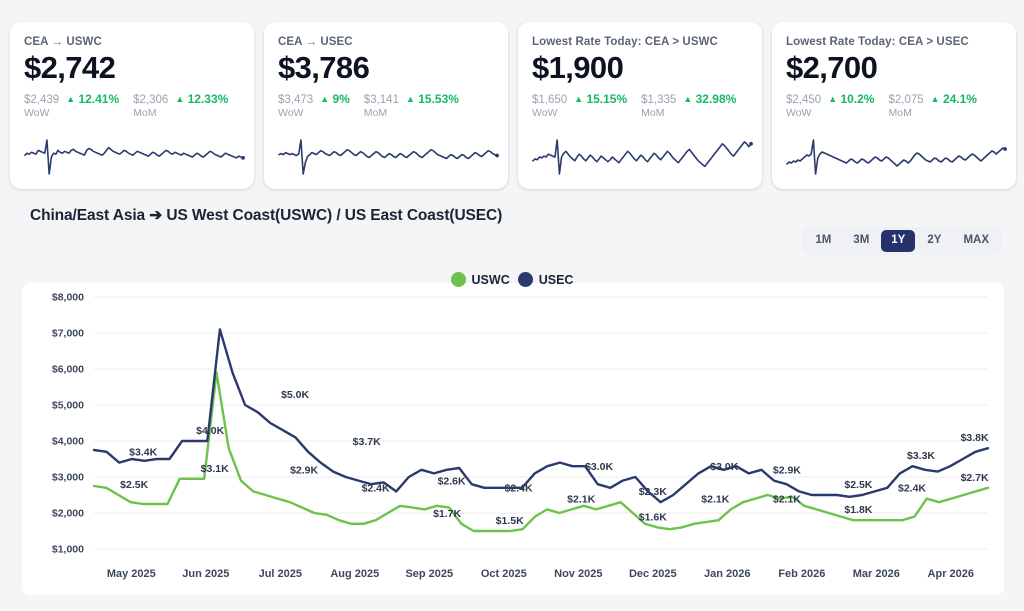 The width and height of the screenshot is (1024, 611). I want to click on kpi-mom-delta: ▲ 15.53%, so click(432, 98).